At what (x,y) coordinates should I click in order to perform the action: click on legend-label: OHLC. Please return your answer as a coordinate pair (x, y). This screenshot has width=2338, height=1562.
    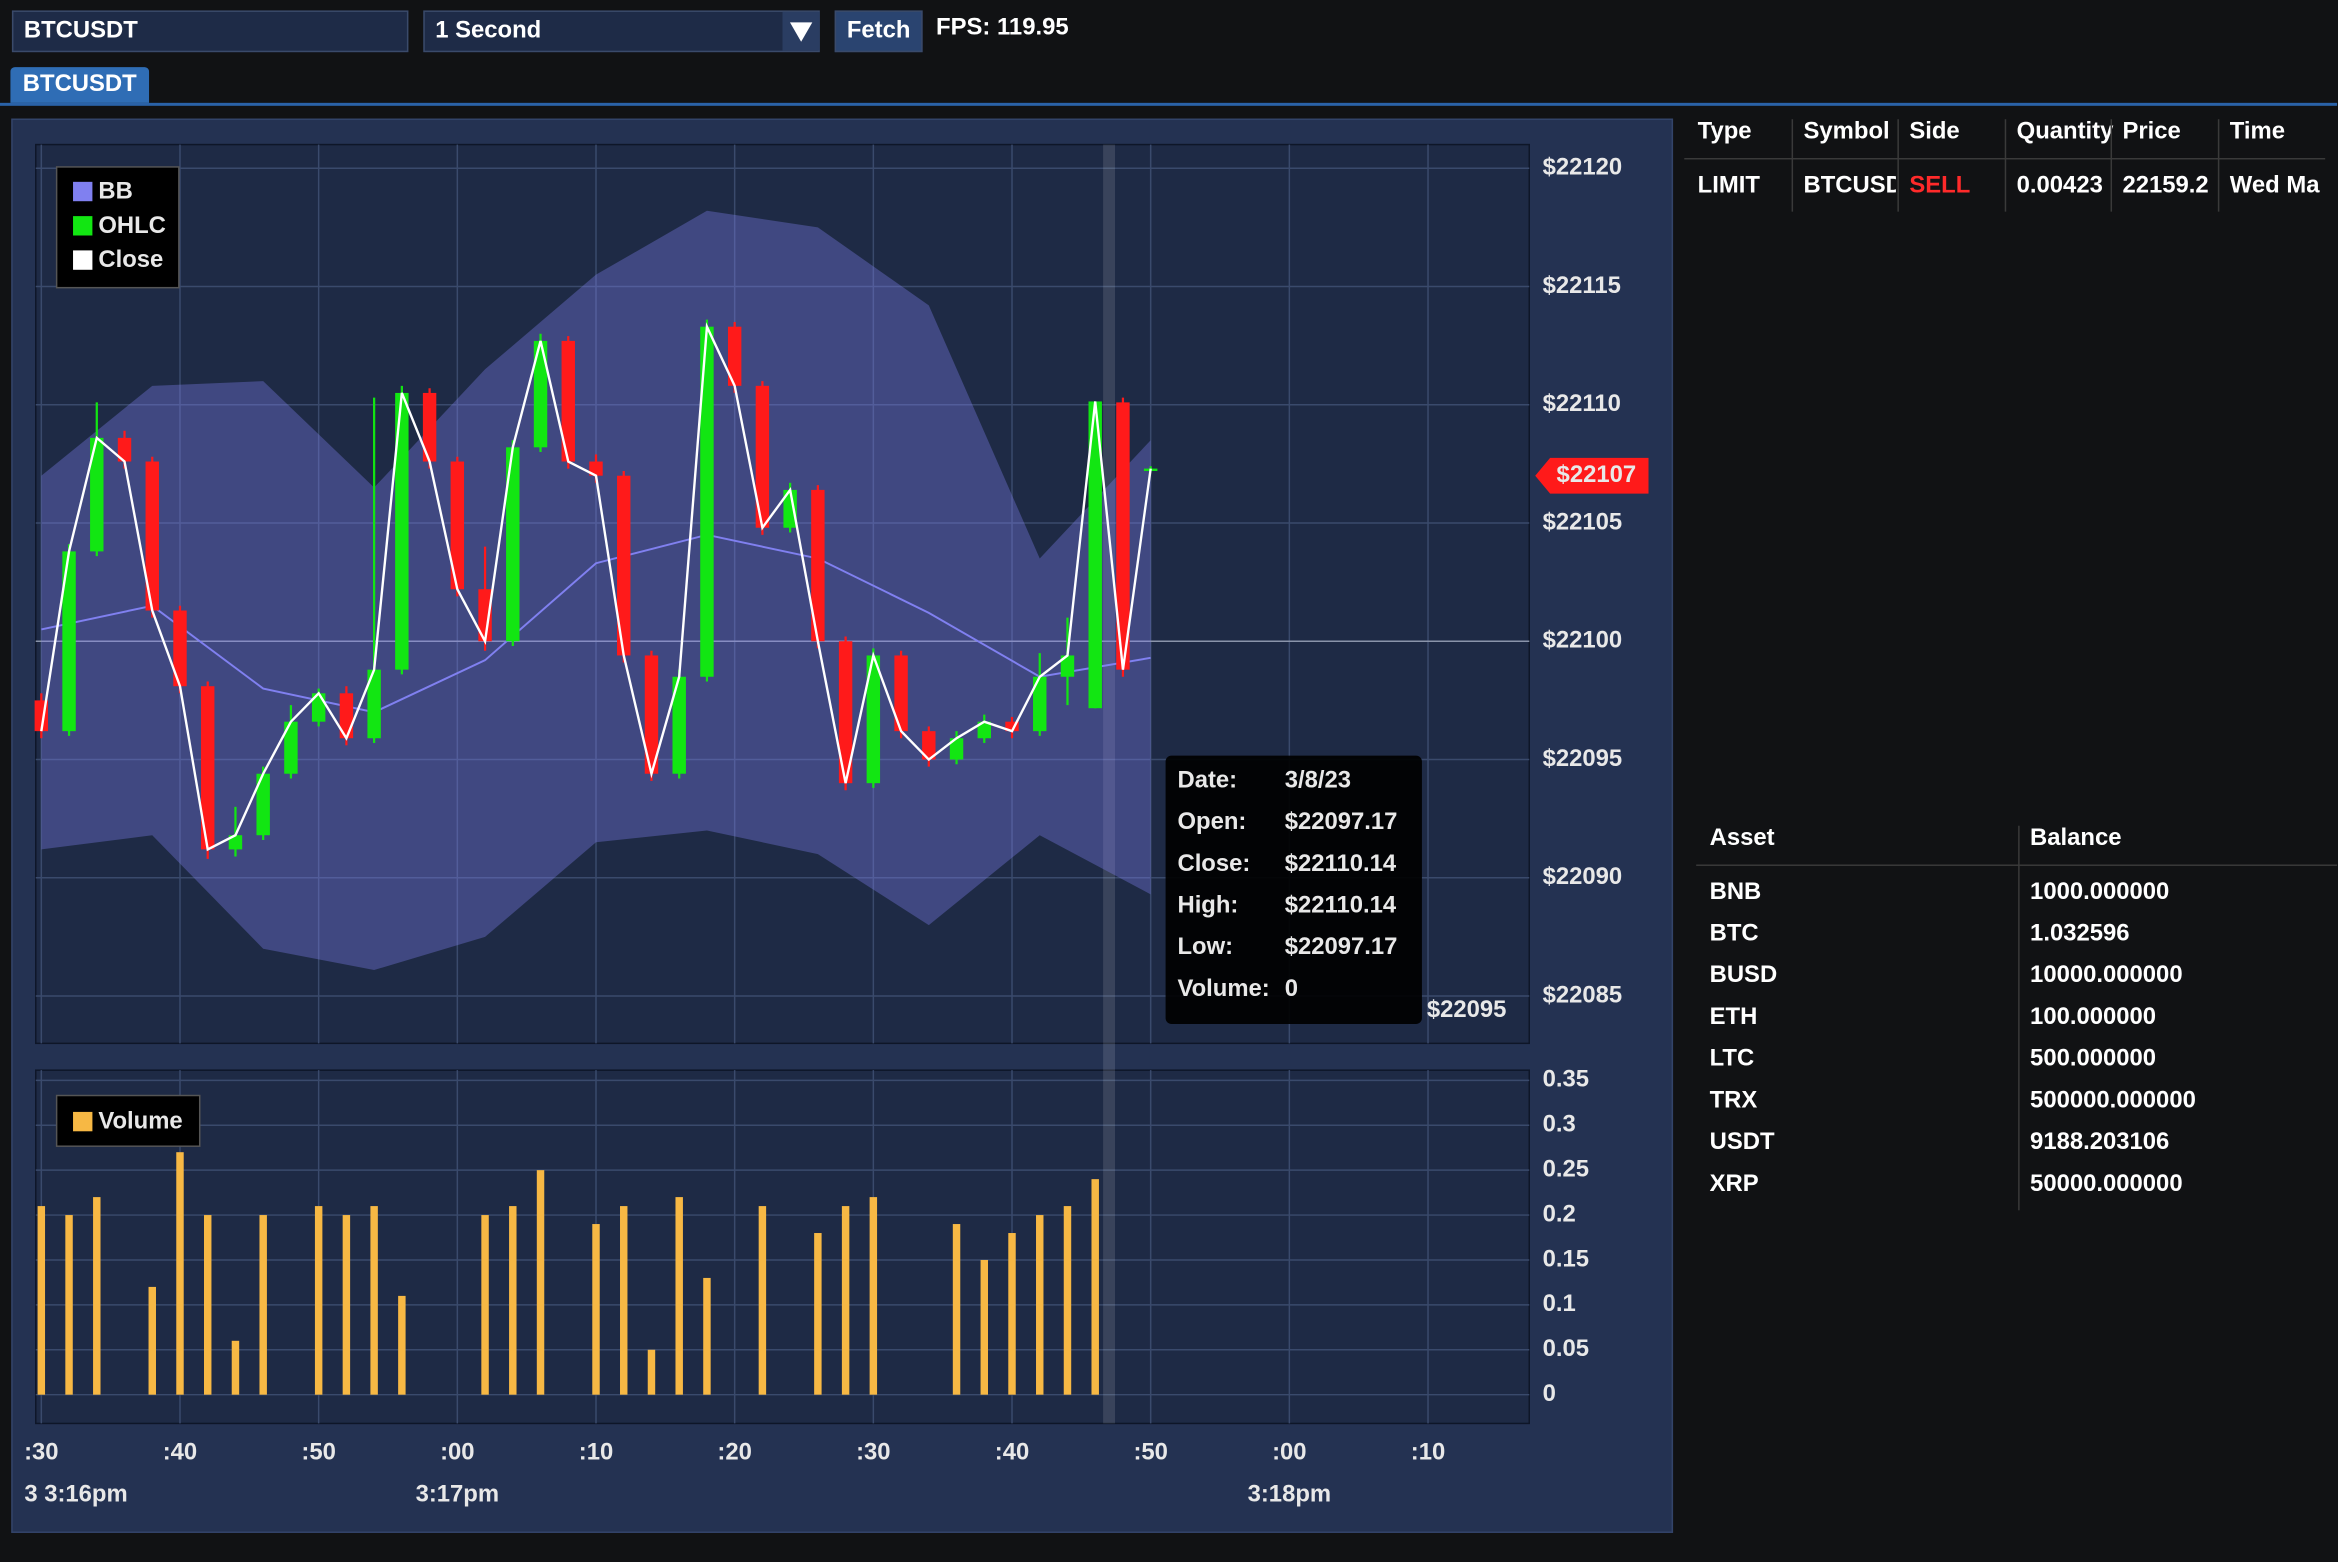
    Looking at the image, I should click on (132, 225).